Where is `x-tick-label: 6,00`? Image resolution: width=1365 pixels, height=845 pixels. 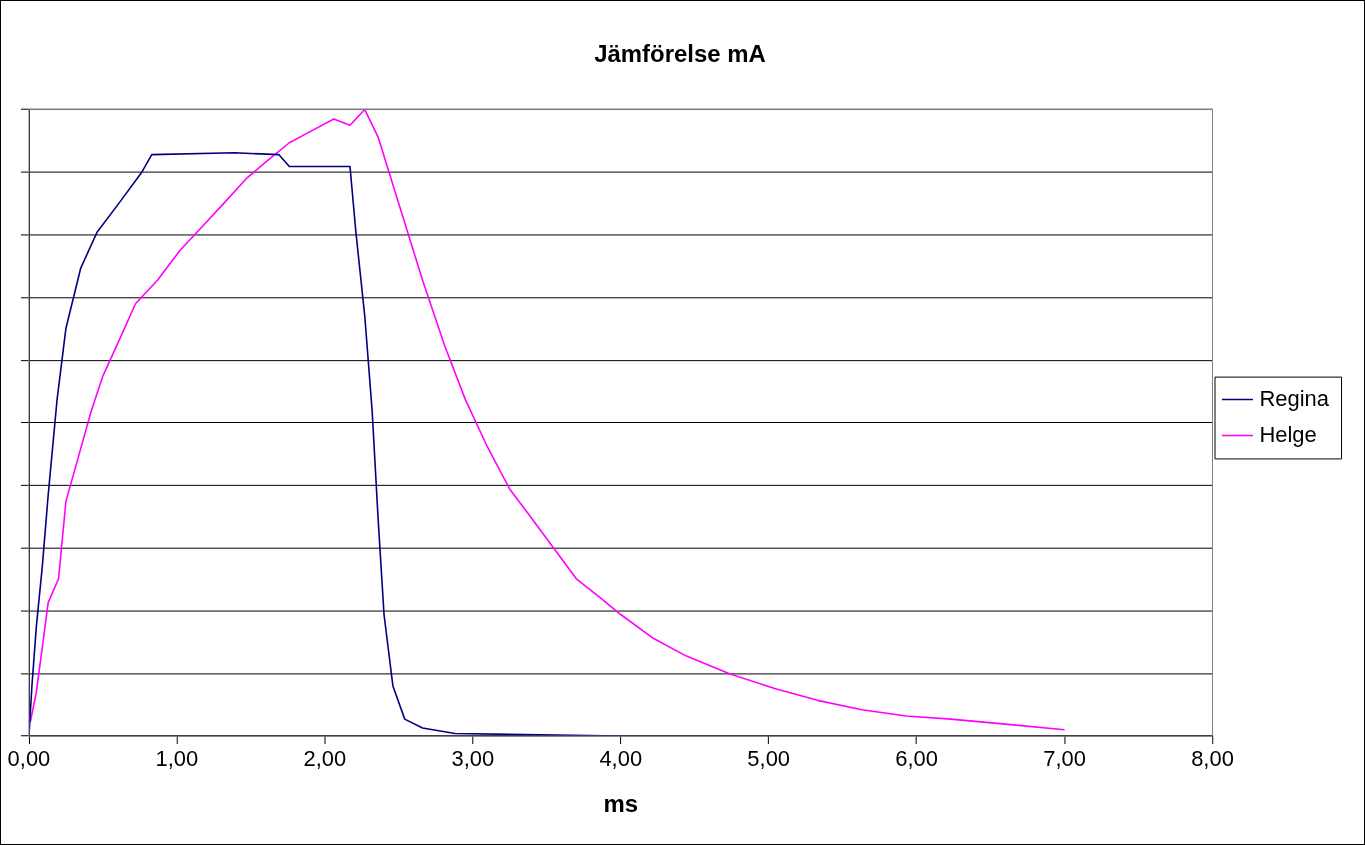 x-tick-label: 6,00 is located at coordinates (916, 759).